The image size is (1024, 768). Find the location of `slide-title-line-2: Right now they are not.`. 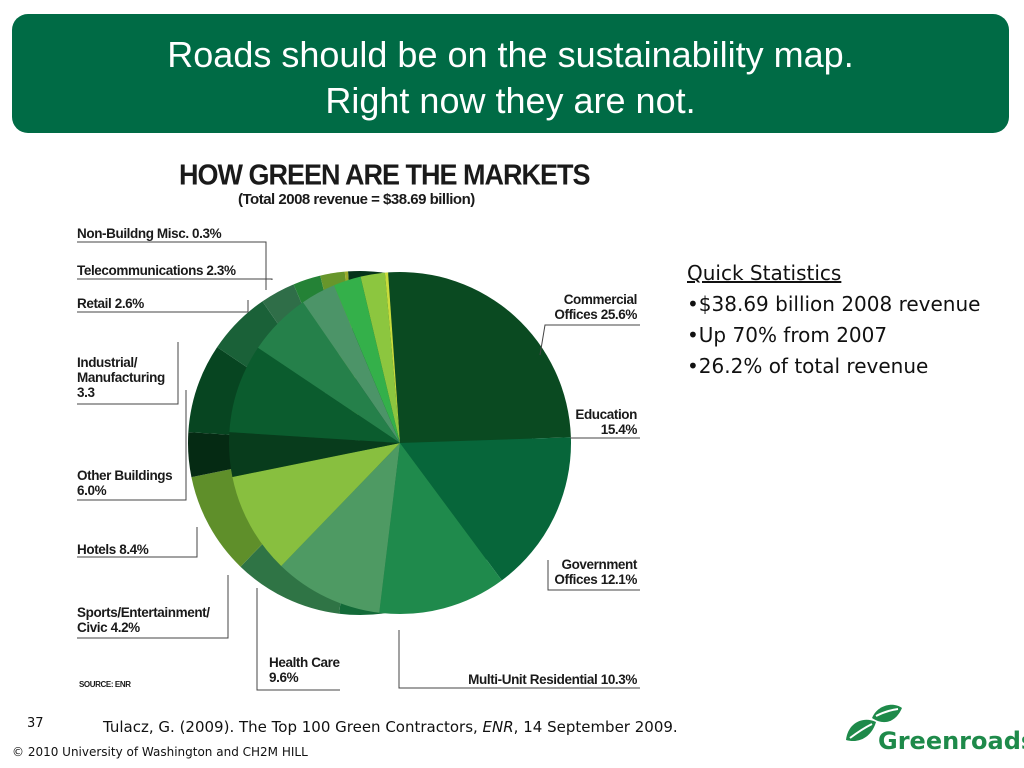

slide-title-line-2: Right now they are not. is located at coordinates (510, 100).